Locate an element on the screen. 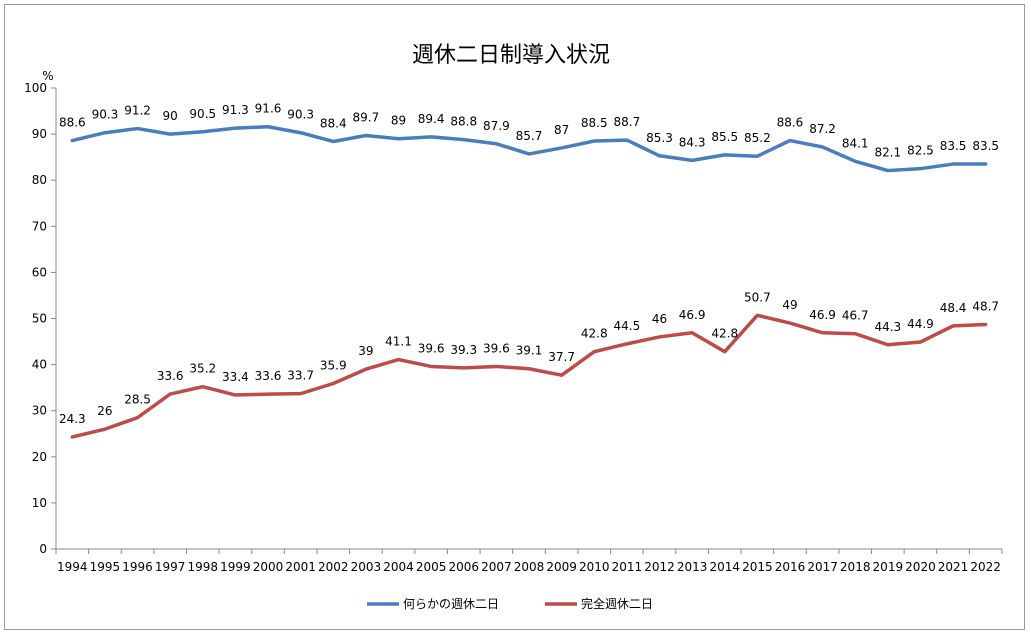  data-label: 82.1 is located at coordinates (887, 153).